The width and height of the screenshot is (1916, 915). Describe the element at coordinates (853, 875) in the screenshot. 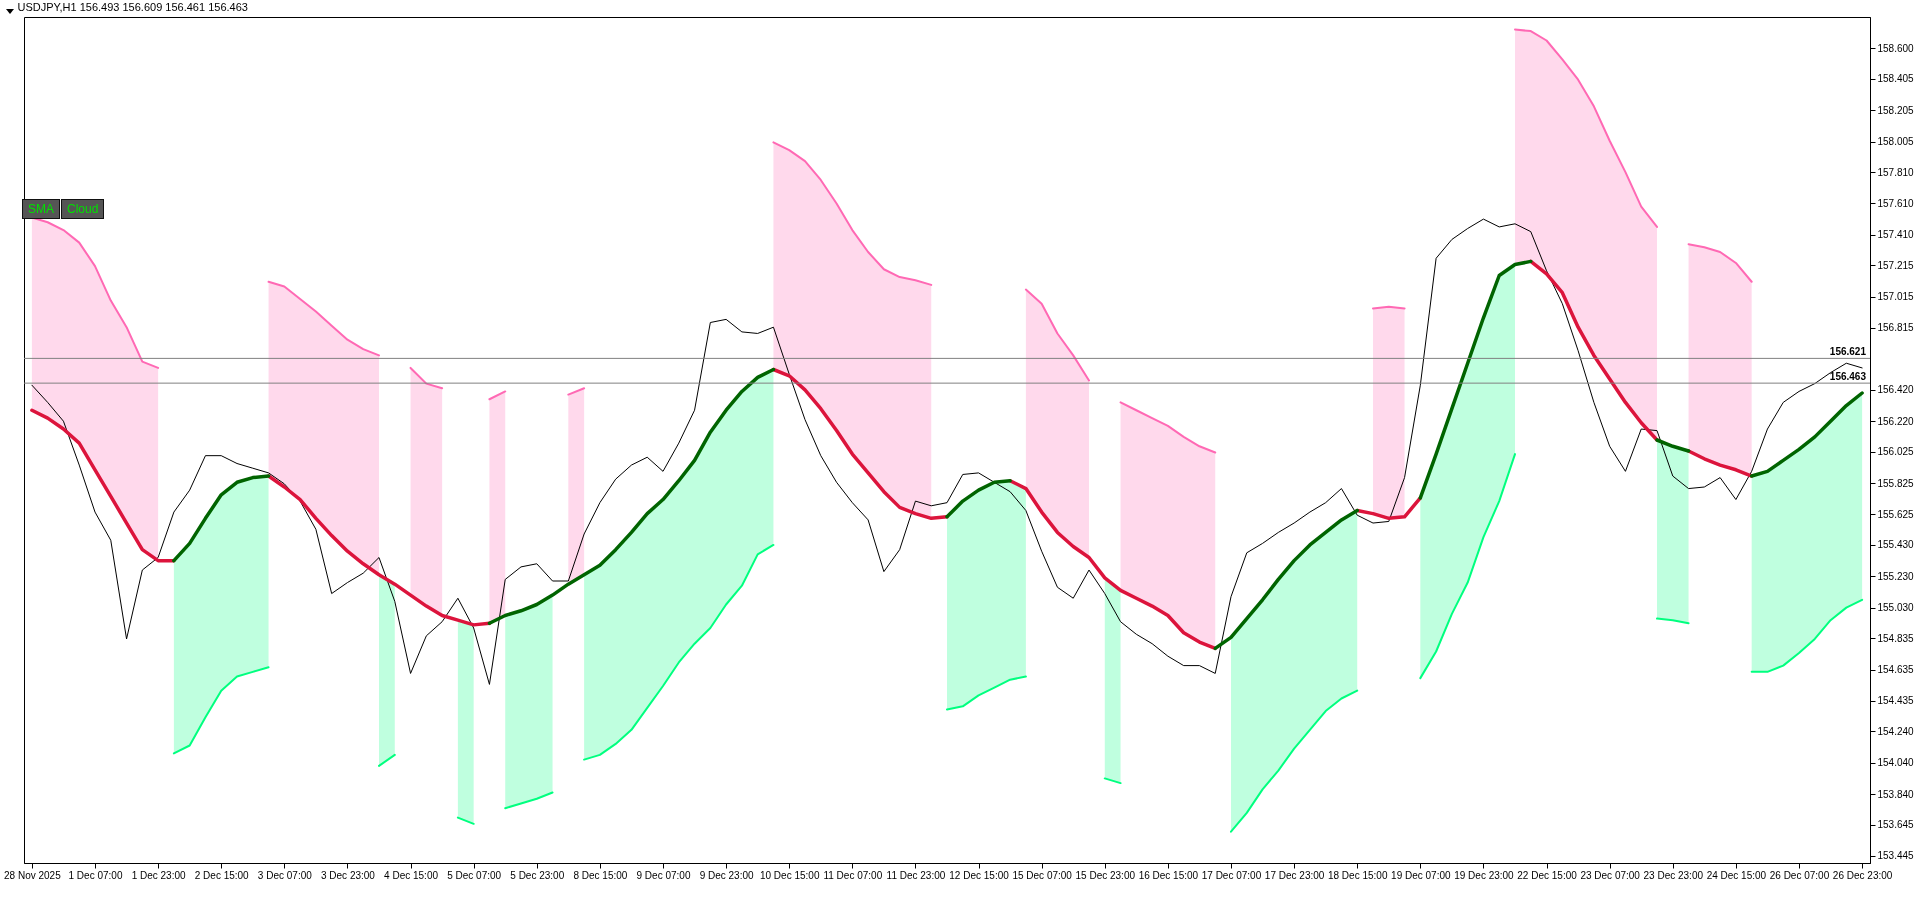

I see `x-tick-label: 11 Dec 07:00` at that location.